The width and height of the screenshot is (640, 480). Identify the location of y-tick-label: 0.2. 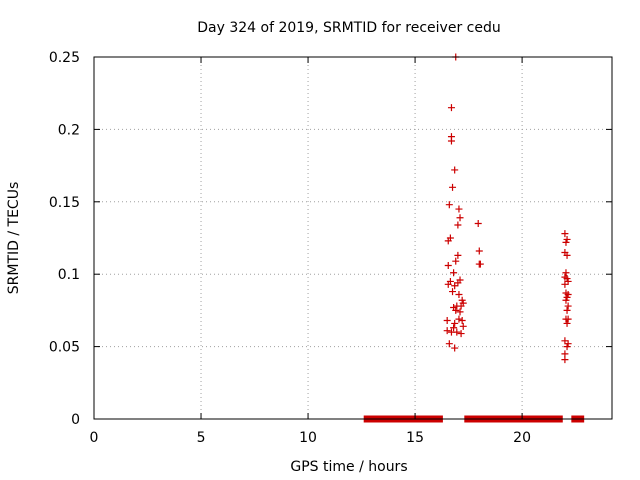
(69, 130).